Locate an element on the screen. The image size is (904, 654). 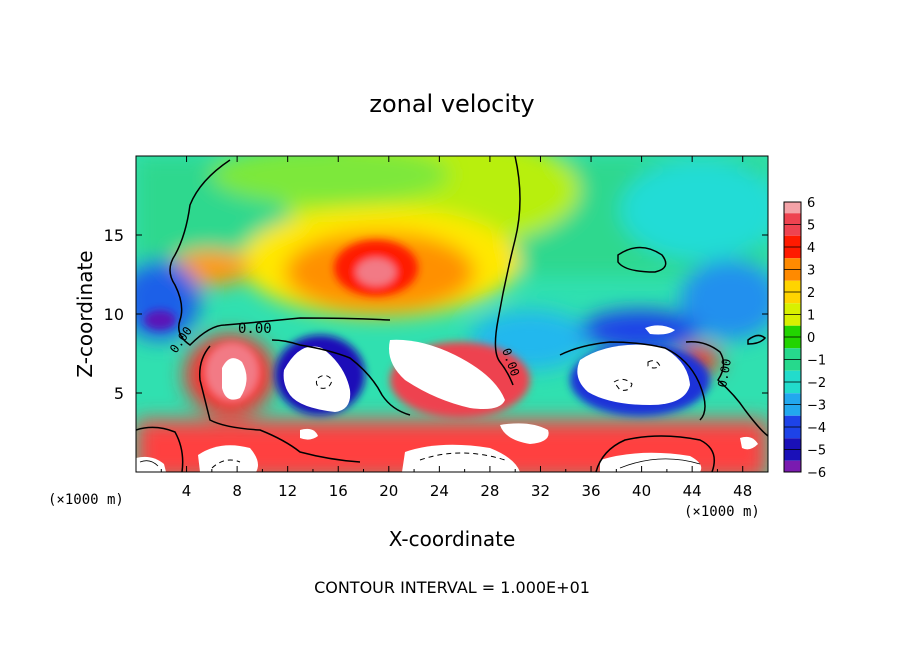
x-unit-right: (×1000 m) is located at coordinates (722, 512).